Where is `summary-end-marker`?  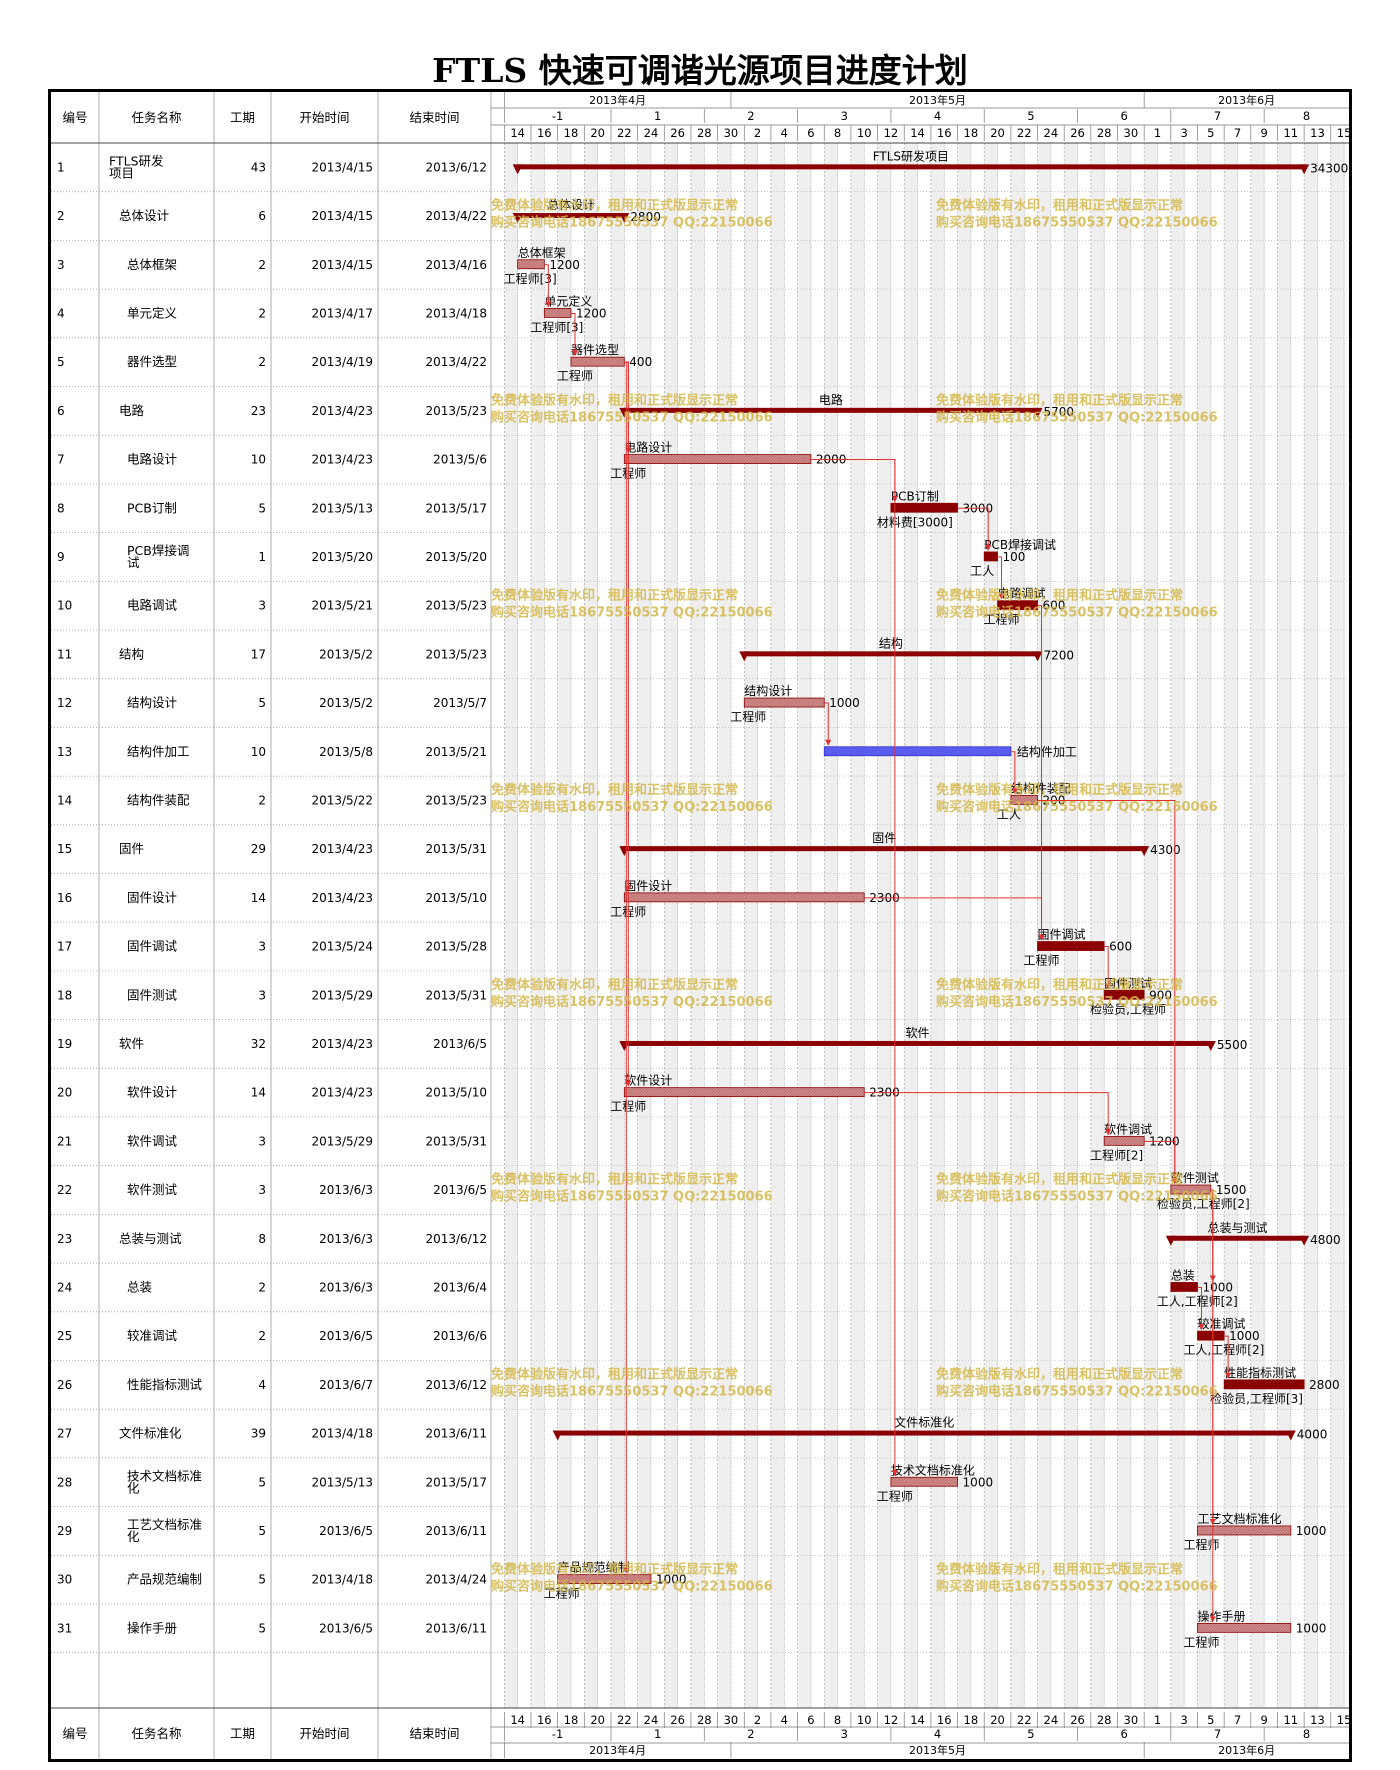
summary-end-marker is located at coordinates (1304, 1240).